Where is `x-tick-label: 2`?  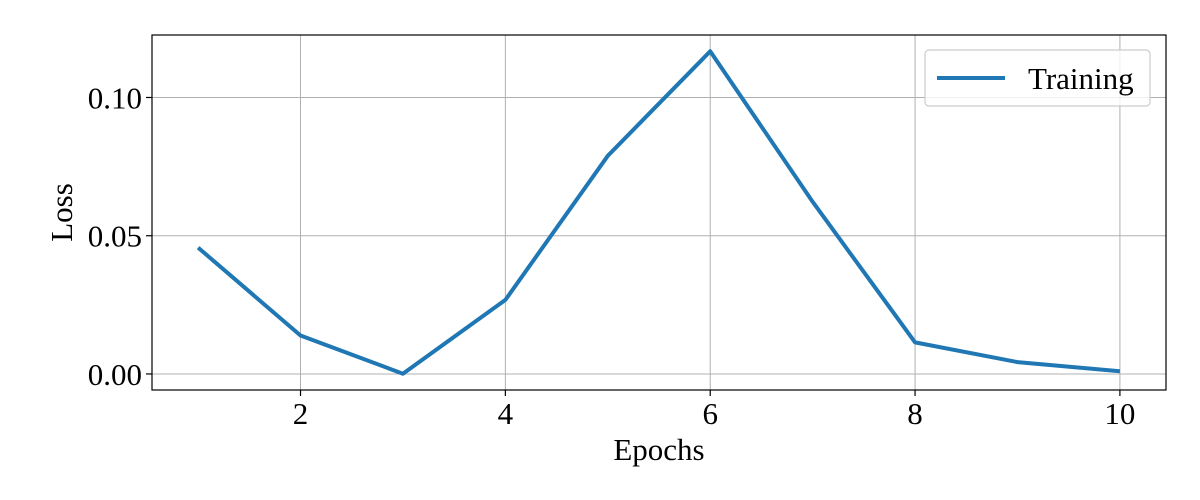 x-tick-label: 2 is located at coordinates (301, 413).